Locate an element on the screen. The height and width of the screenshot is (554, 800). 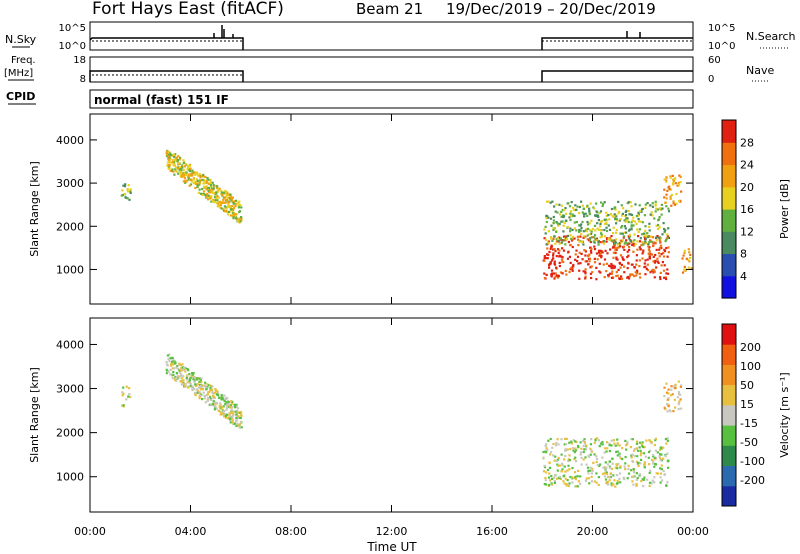
colorbar-tick-label: 100 is located at coordinates (750, 366).